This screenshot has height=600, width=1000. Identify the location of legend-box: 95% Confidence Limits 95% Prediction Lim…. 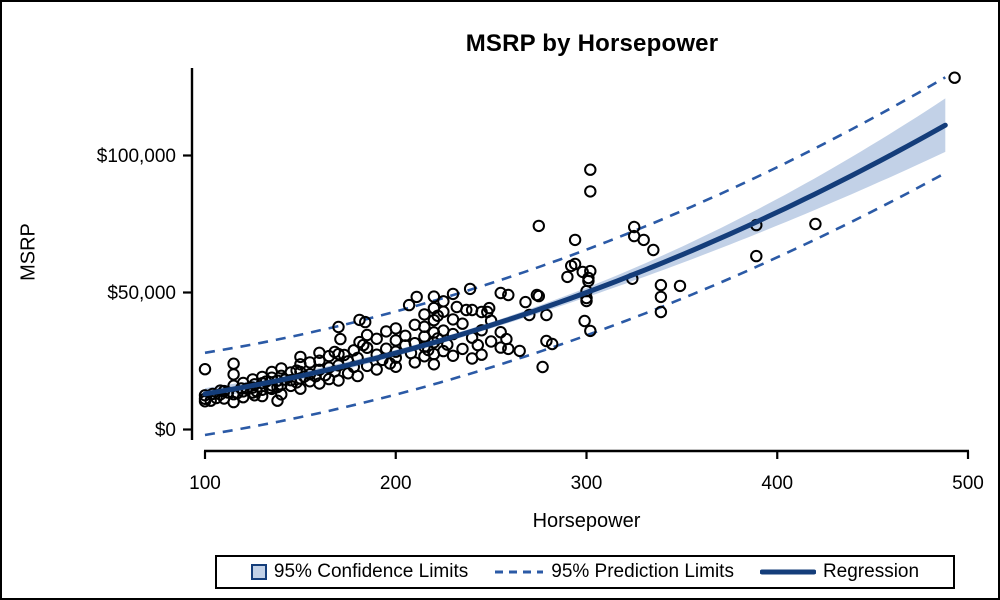
(585, 572).